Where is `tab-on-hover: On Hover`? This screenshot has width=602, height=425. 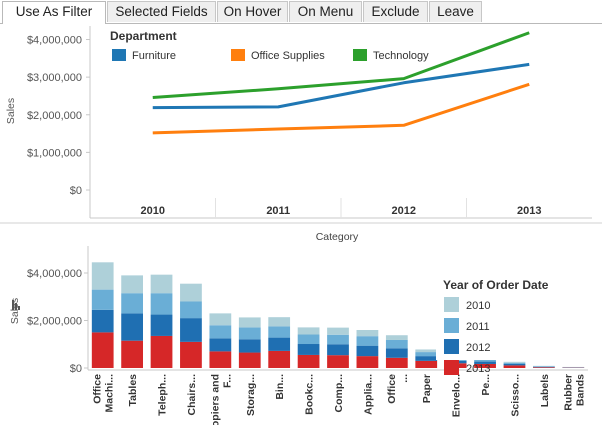 tab-on-hover: On Hover is located at coordinates (252, 11).